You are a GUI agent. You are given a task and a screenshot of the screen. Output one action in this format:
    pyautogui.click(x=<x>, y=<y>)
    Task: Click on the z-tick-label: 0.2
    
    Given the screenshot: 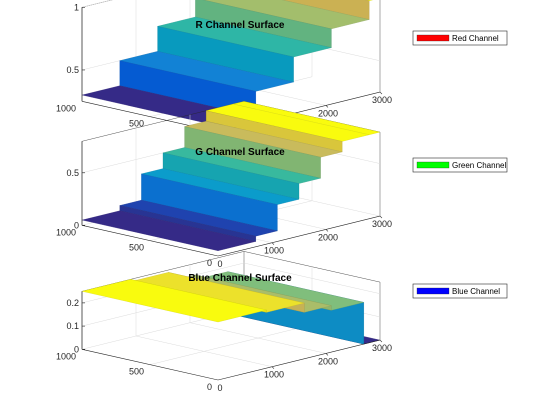 What is the action you would take?
    pyautogui.click(x=72, y=303)
    